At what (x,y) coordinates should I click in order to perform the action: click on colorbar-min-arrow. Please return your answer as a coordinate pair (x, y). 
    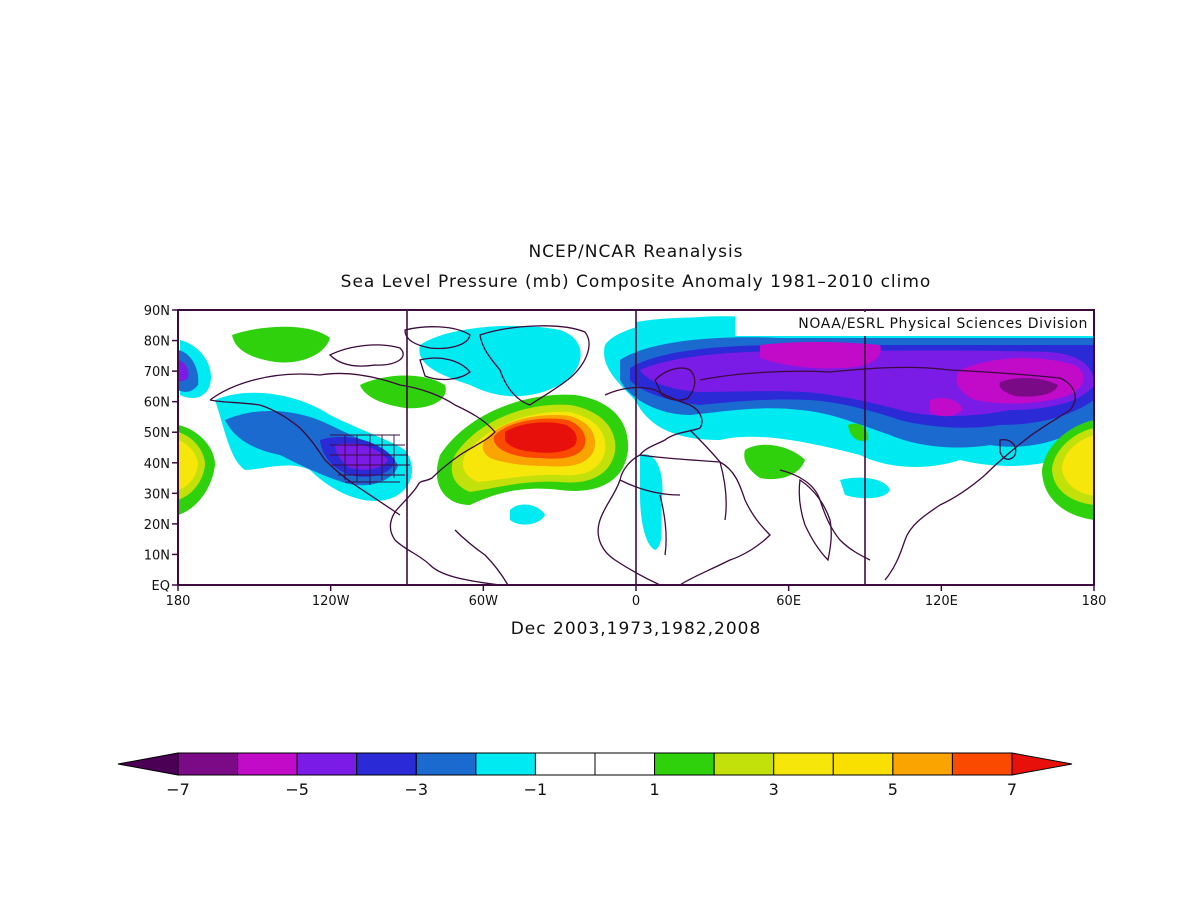
    Looking at the image, I should click on (148, 764).